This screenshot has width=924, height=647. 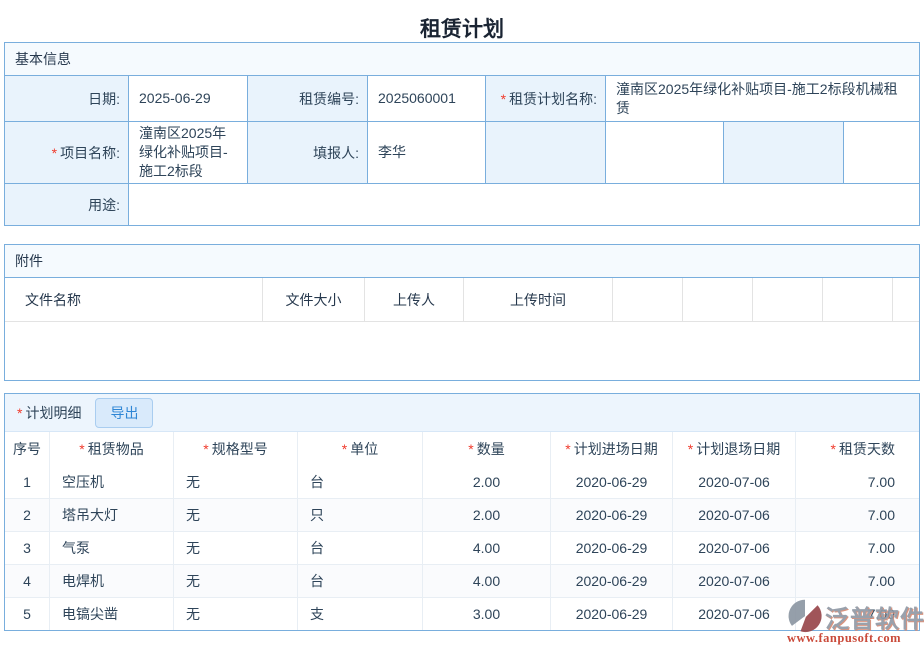 I want to click on rental-no-value: 2025060001, so click(x=426, y=98).